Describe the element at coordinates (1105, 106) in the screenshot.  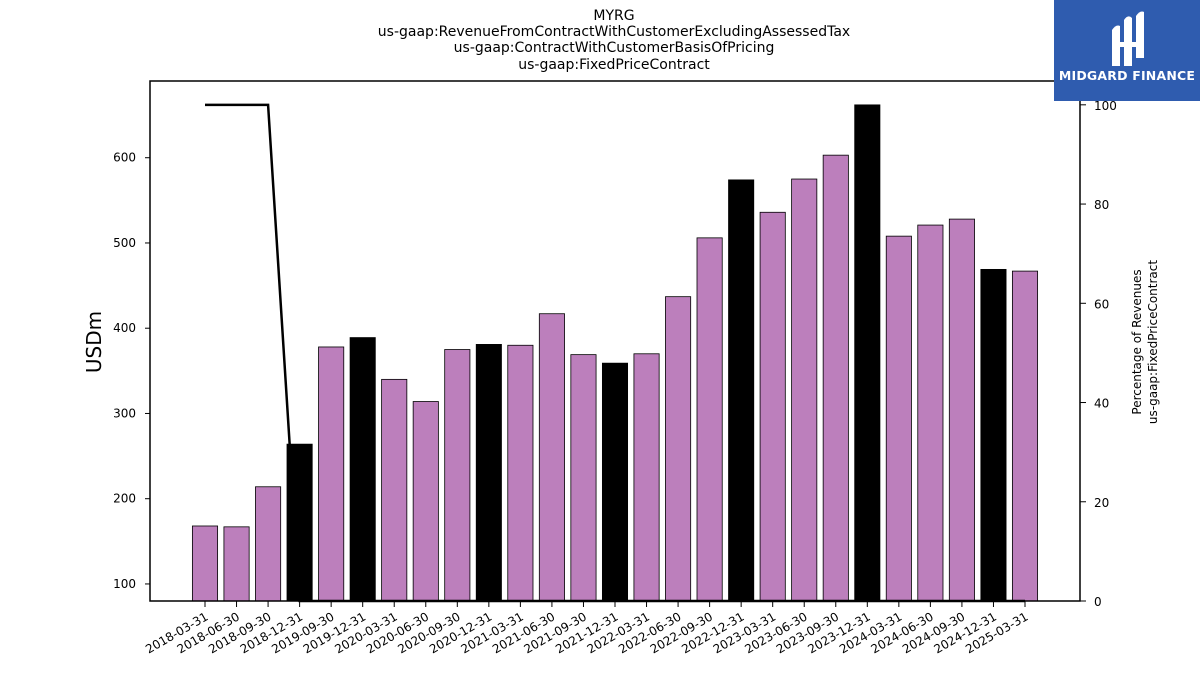
I see `y2-tick-label: 100` at that location.